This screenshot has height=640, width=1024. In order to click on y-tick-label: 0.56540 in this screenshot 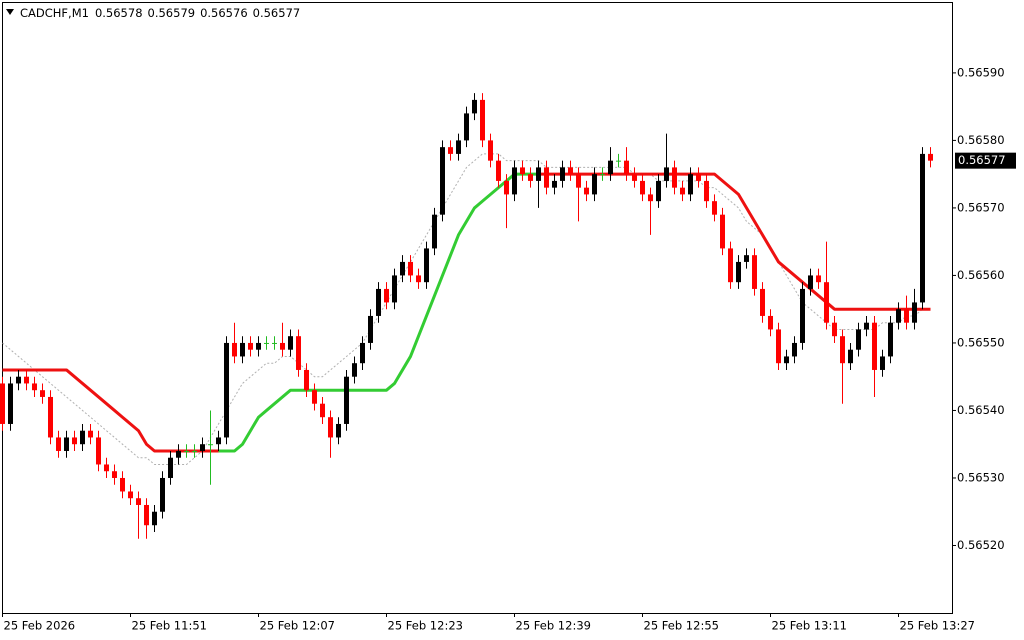, I will do `click(981, 410)`.